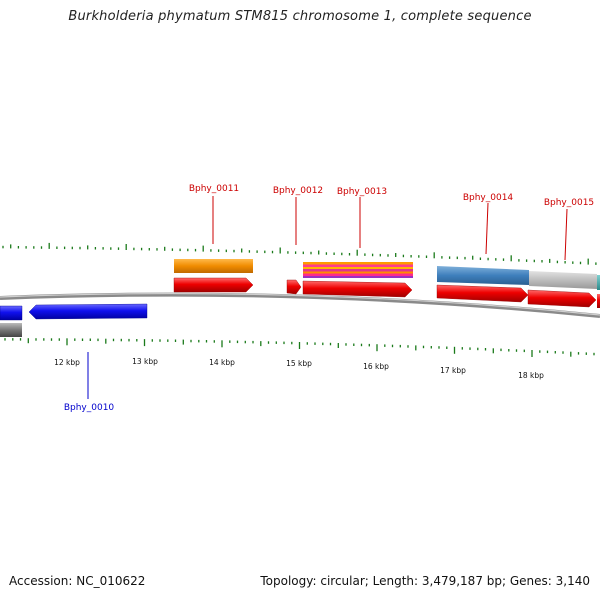  What do you see at coordinates (89, 408) in the screenshot?
I see `gene-label-bphy-0010: Bphy_0010` at bounding box center [89, 408].